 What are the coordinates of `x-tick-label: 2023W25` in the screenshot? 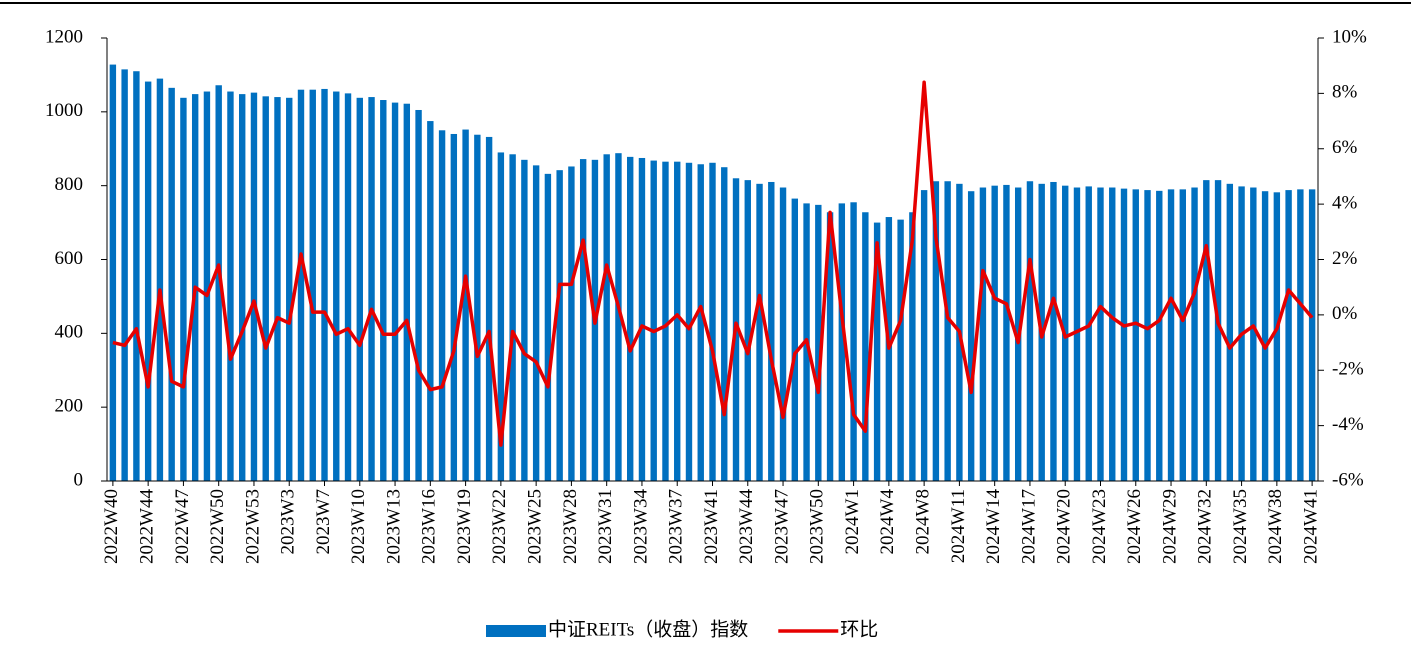 It's located at (535, 526).